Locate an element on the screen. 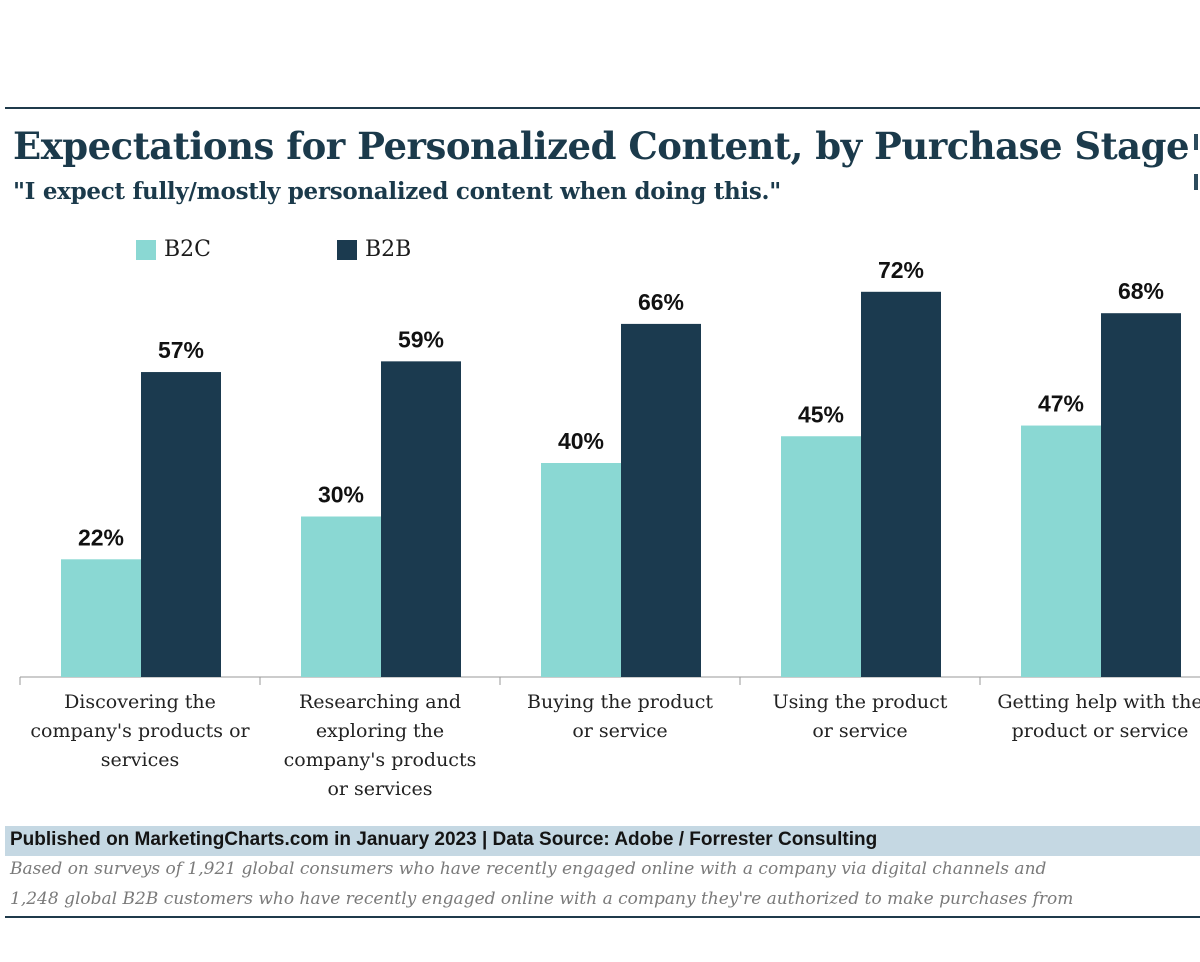 The height and width of the screenshot is (962, 1200). data-label-b2b-1: 57% is located at coordinates (181, 350).